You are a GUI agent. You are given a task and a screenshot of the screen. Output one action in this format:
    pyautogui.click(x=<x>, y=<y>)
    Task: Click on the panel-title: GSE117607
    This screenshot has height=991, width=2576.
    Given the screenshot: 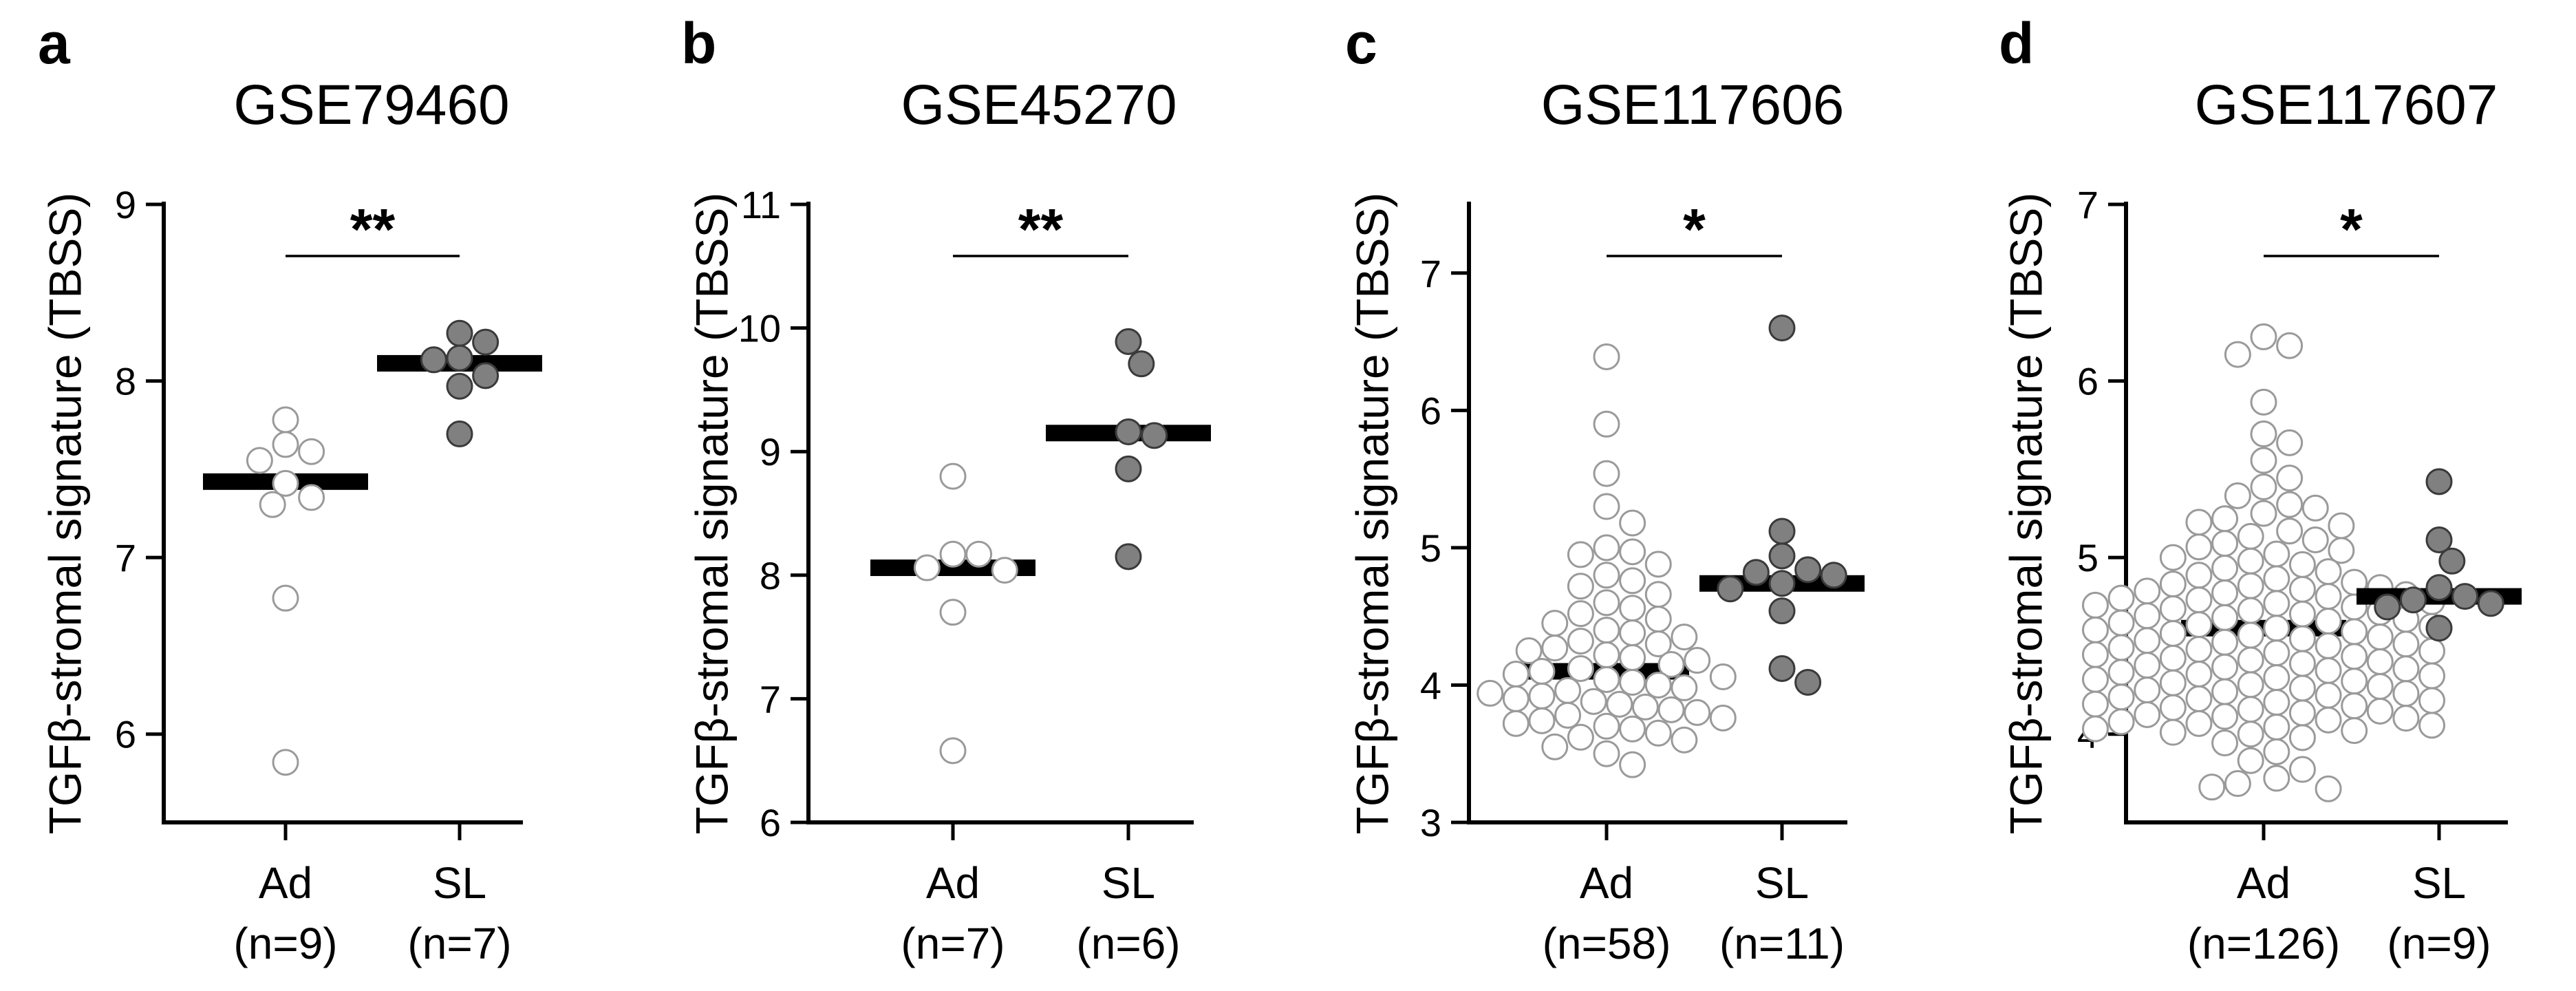 What is the action you would take?
    pyautogui.click(x=2346, y=105)
    